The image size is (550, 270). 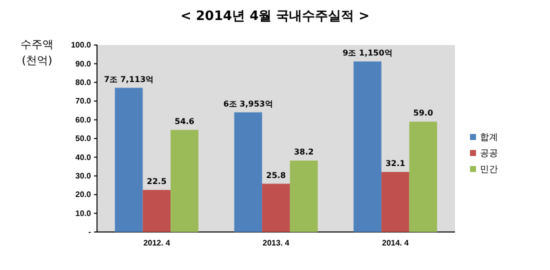 I want to click on x-tick-label: 2014. 4, so click(x=396, y=243).